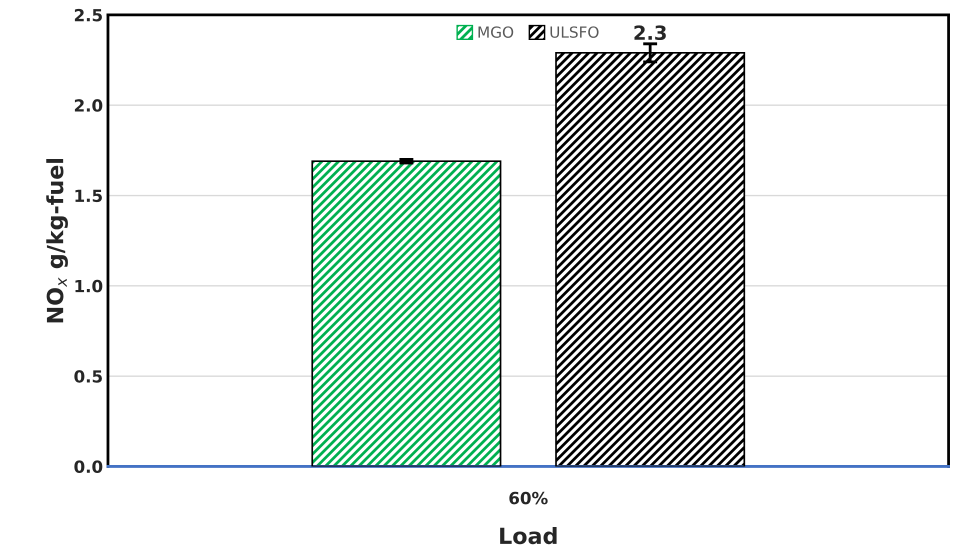 This screenshot has height=552, width=964. I want to click on y-tick-label: 1.0, so click(88, 286).